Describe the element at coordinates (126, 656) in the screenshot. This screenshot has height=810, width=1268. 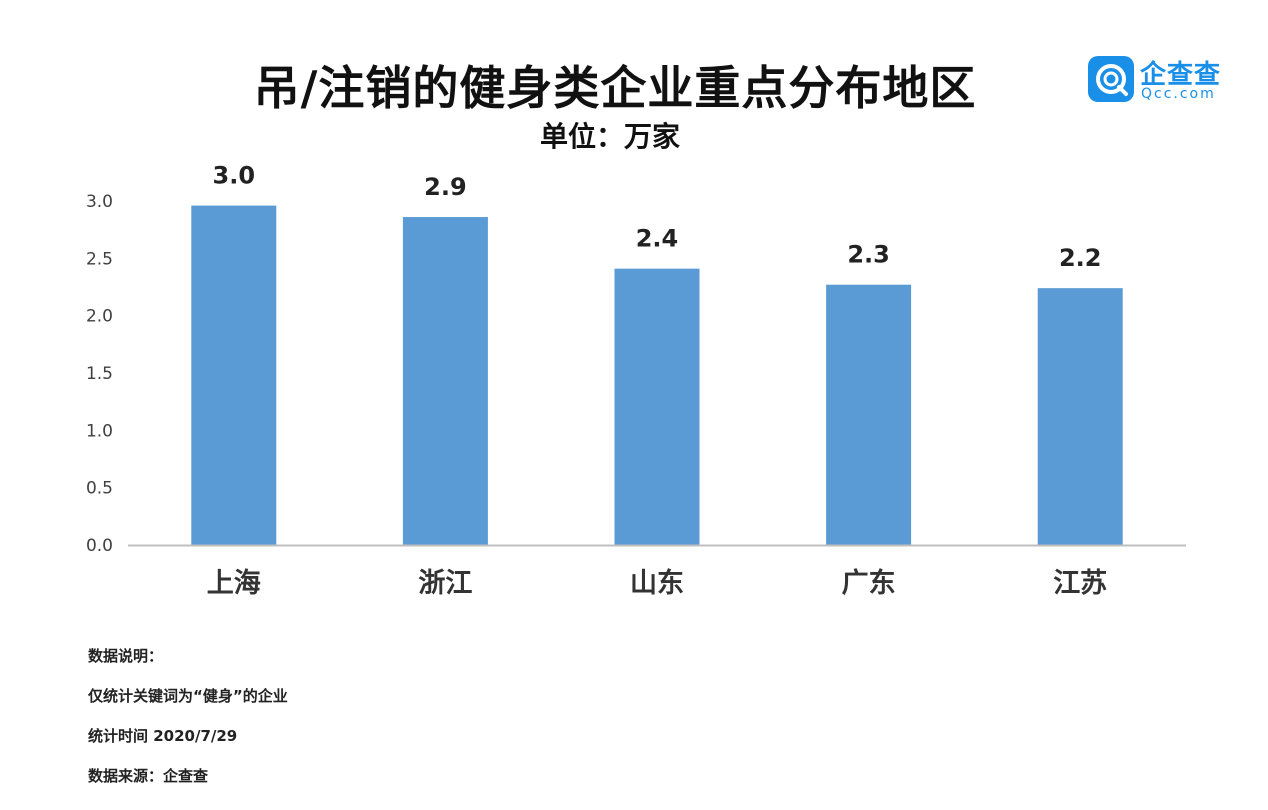
I see `notes-heading: 数据说明：` at that location.